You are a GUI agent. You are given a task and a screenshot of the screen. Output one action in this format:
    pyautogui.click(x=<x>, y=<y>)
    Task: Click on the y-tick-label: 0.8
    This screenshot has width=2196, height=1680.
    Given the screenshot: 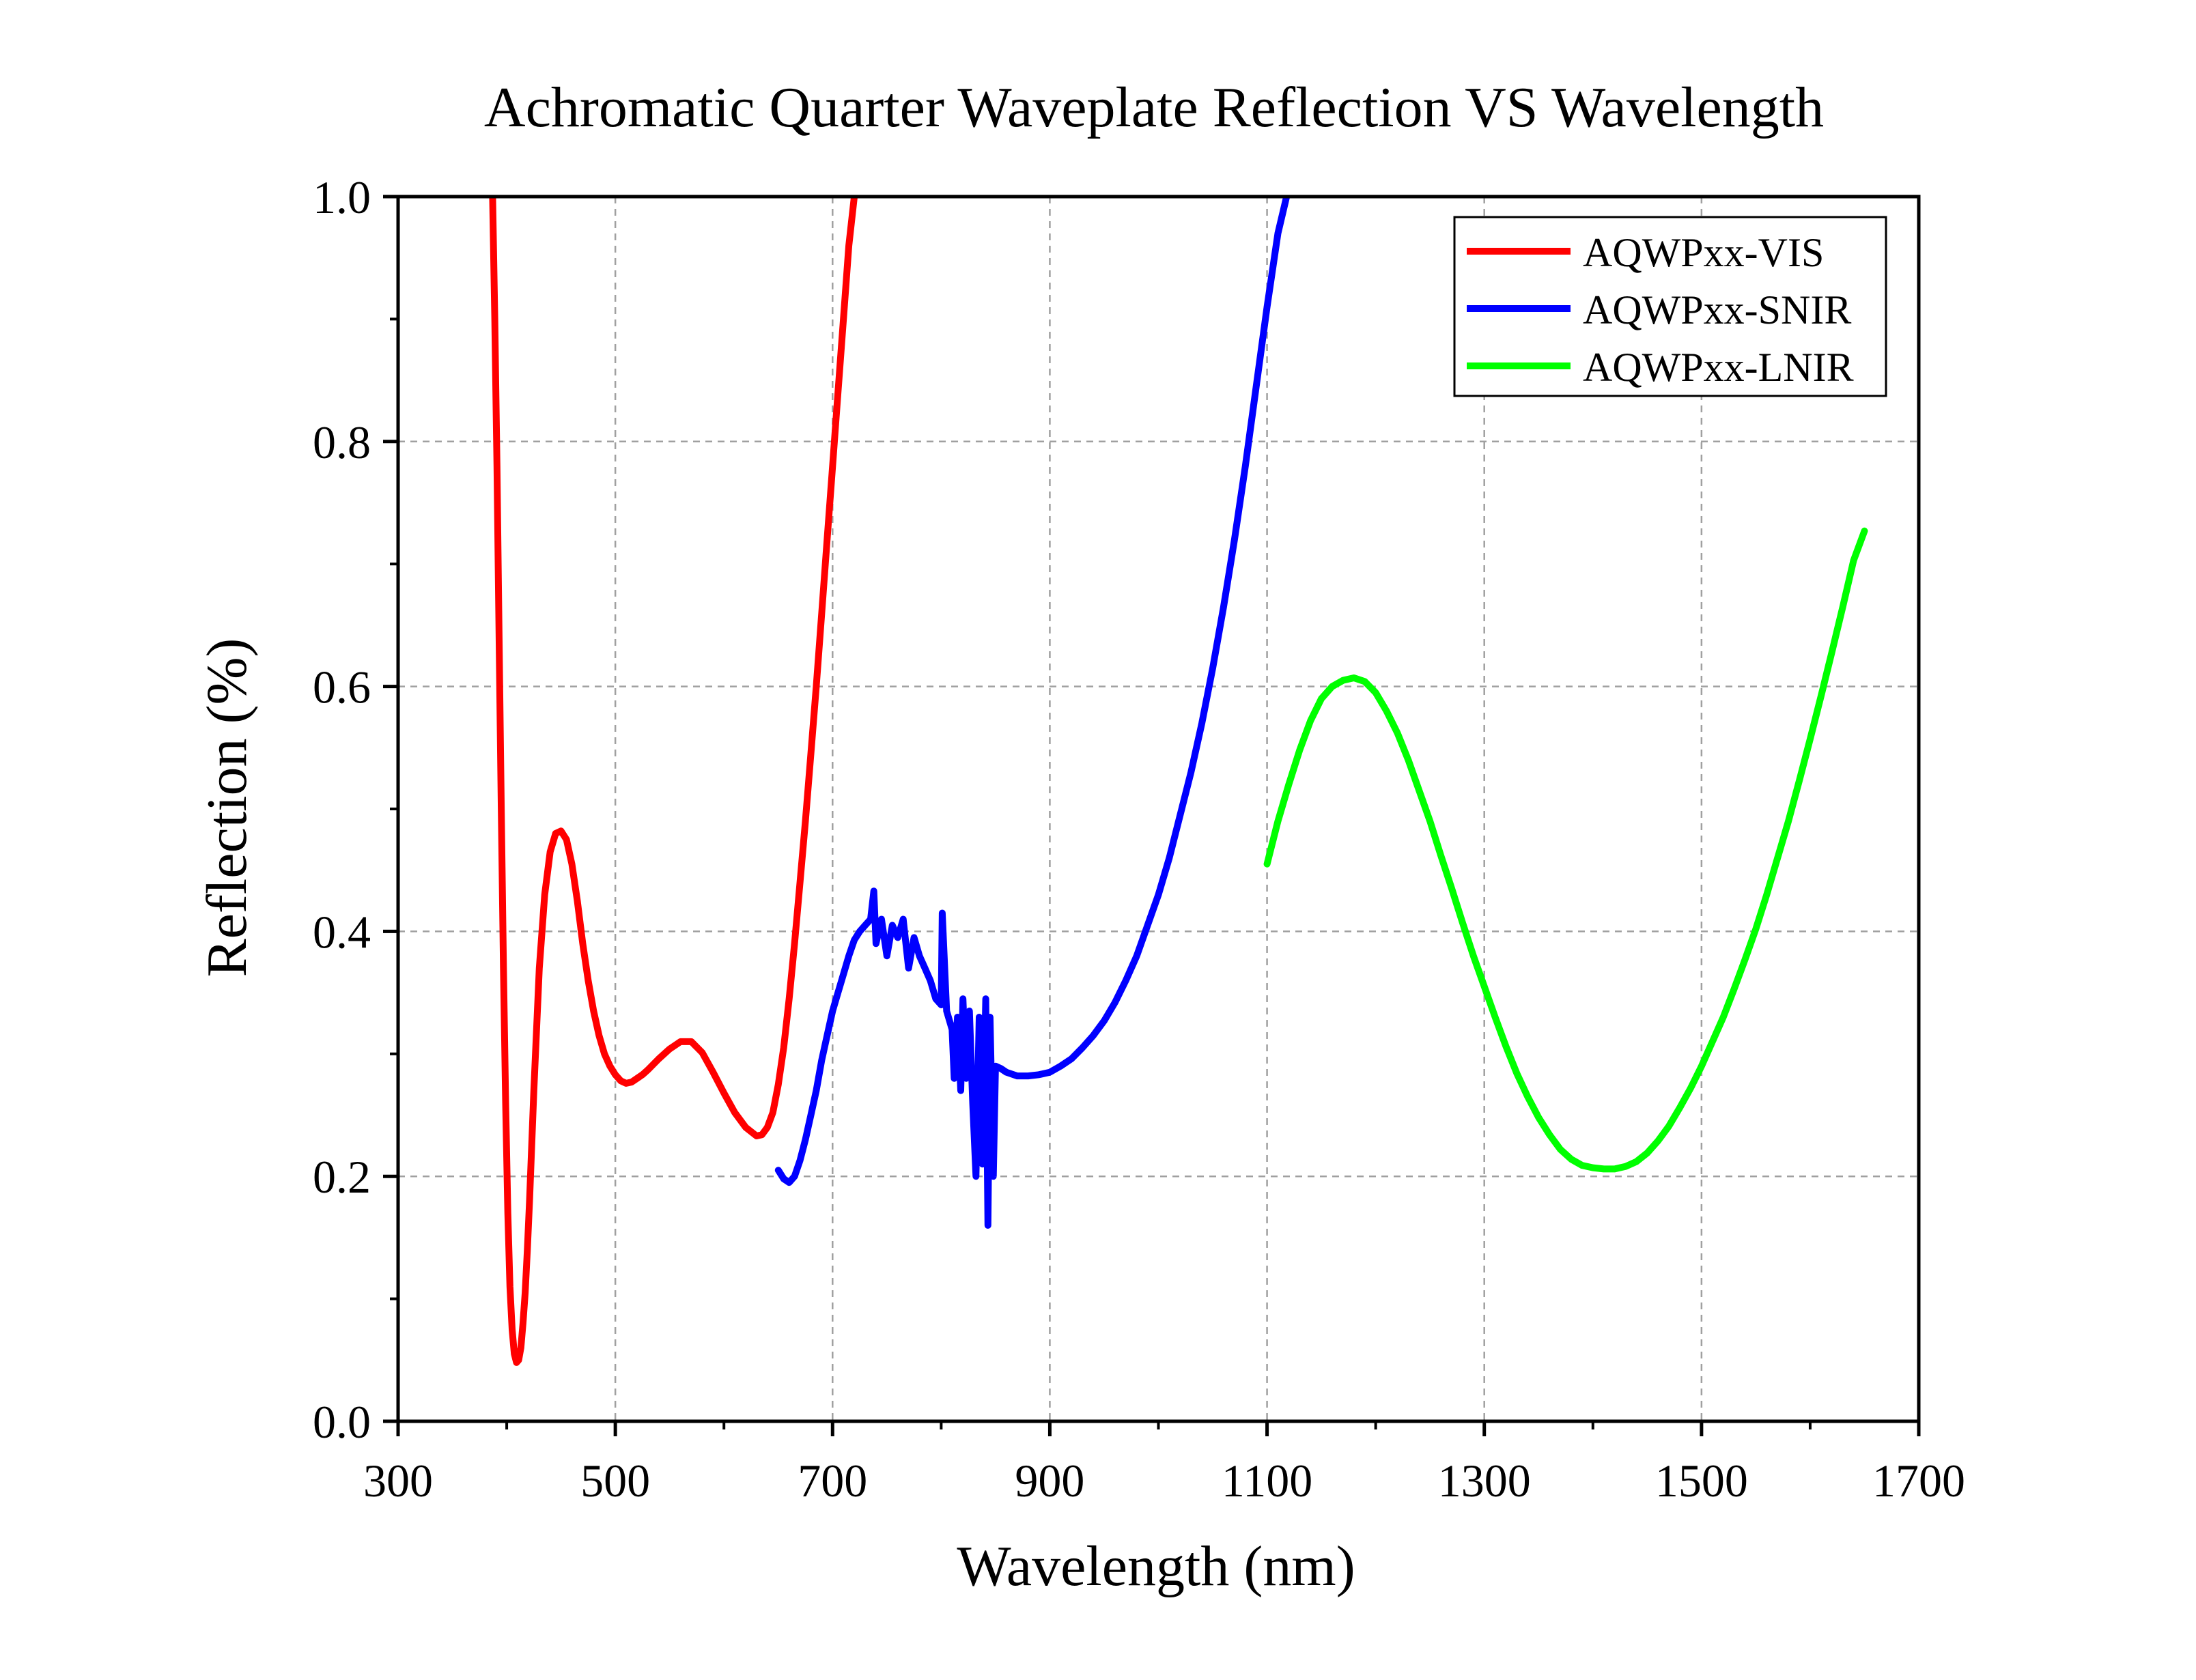 What is the action you would take?
    pyautogui.click(x=342, y=442)
    